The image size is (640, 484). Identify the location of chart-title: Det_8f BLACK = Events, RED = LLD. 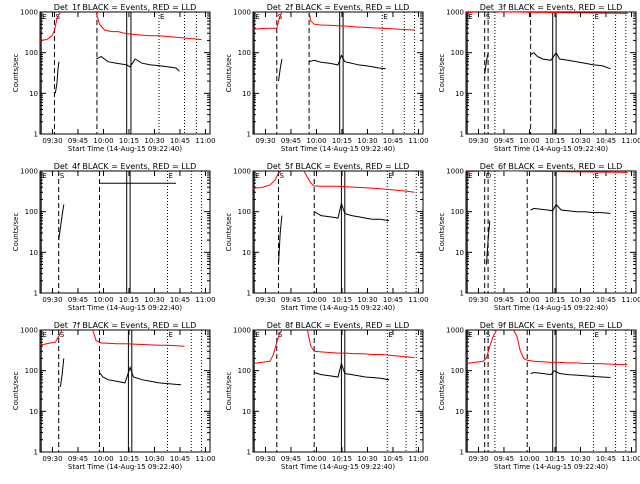
(338, 325).